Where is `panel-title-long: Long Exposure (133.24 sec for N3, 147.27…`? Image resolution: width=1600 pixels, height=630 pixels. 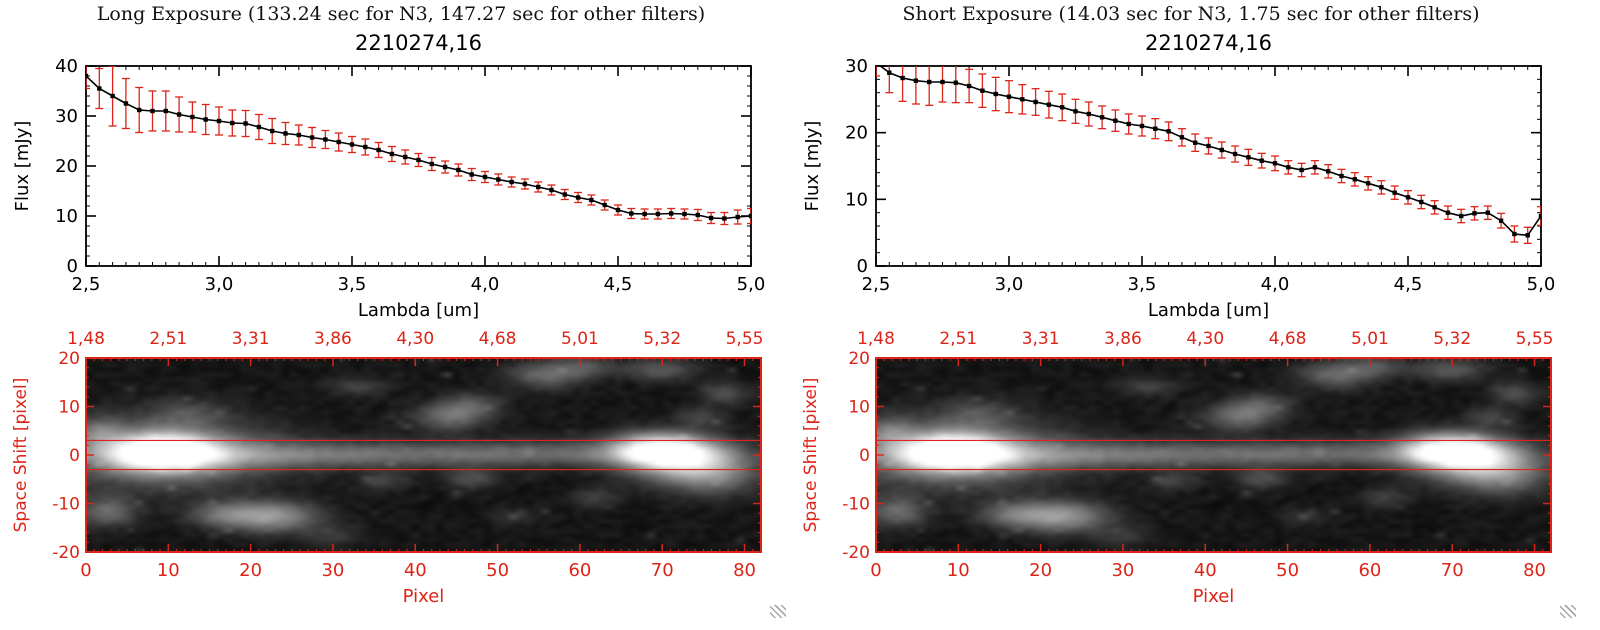 panel-title-long: Long Exposure (133.24 sec for N3, 147.27… is located at coordinates (401, 14).